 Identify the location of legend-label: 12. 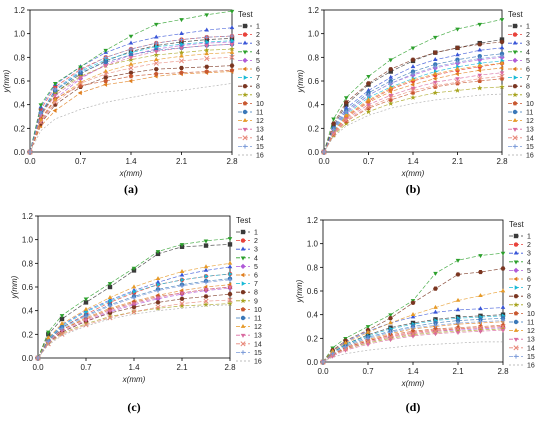
(531, 331).